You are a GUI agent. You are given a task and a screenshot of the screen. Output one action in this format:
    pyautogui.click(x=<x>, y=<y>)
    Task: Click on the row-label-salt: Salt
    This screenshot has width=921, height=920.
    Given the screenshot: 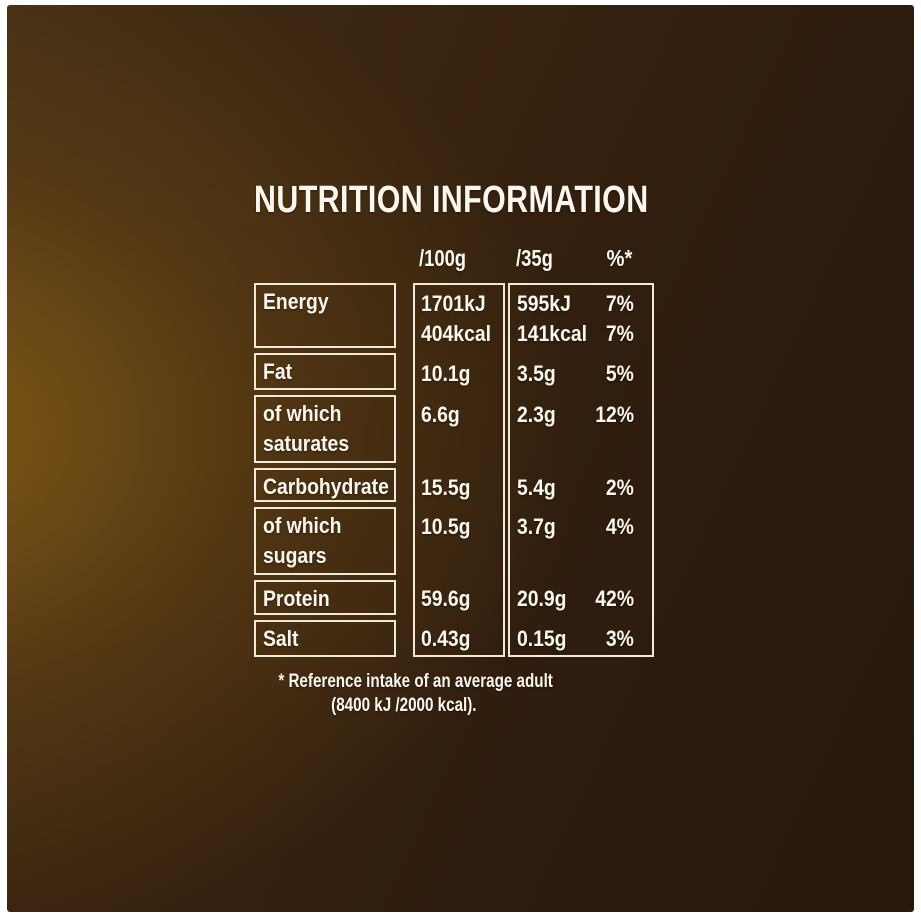 What is the action you would take?
    pyautogui.click(x=325, y=638)
    